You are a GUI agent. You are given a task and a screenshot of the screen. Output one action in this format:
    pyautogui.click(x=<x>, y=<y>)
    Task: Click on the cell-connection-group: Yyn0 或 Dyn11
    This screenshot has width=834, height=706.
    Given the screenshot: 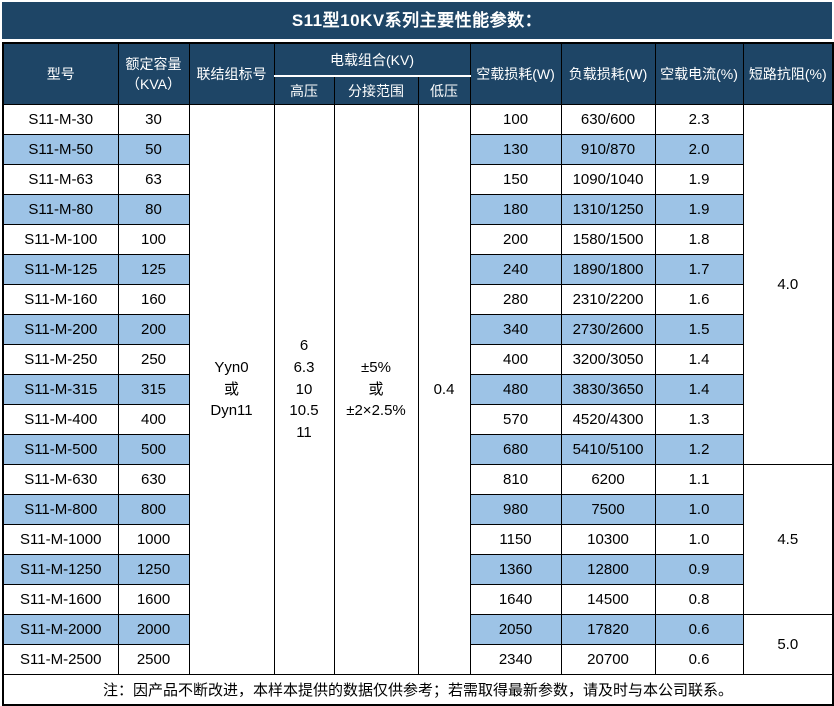 What is the action you would take?
    pyautogui.click(x=231, y=389)
    